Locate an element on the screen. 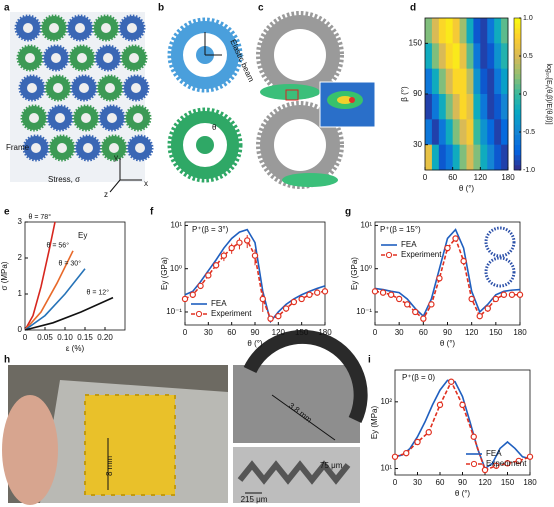 This screenshot has height=507, width=554. legend-label: Experiment is located at coordinates (506, 463).